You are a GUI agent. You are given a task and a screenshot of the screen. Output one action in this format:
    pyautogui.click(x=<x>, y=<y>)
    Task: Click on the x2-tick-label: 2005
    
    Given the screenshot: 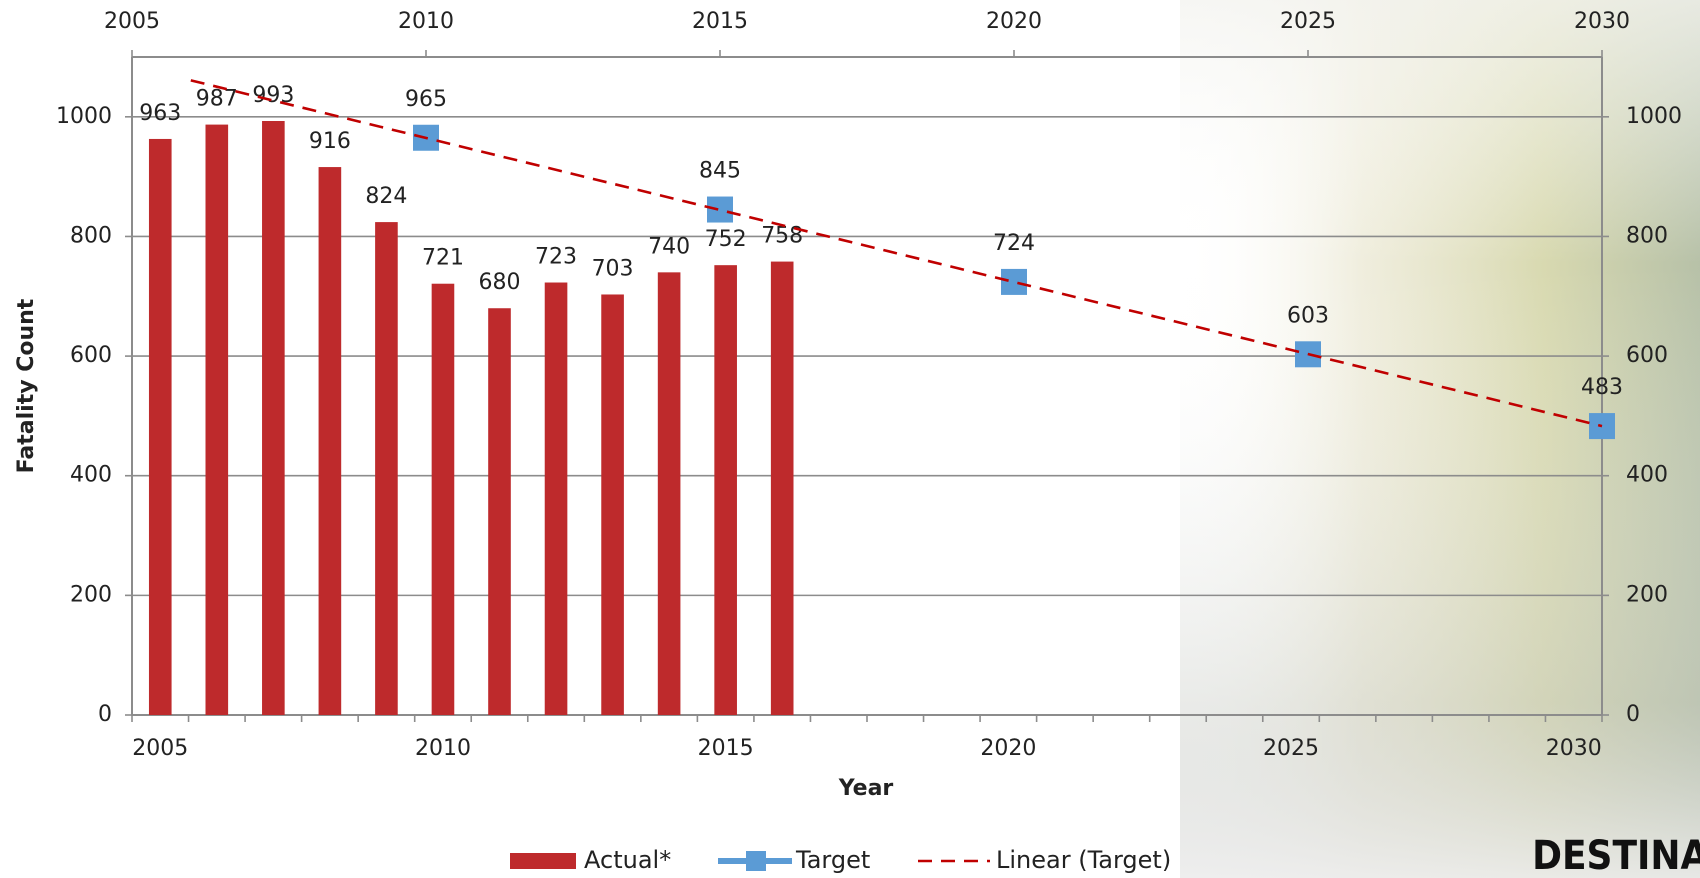 What is the action you would take?
    pyautogui.click(x=132, y=21)
    